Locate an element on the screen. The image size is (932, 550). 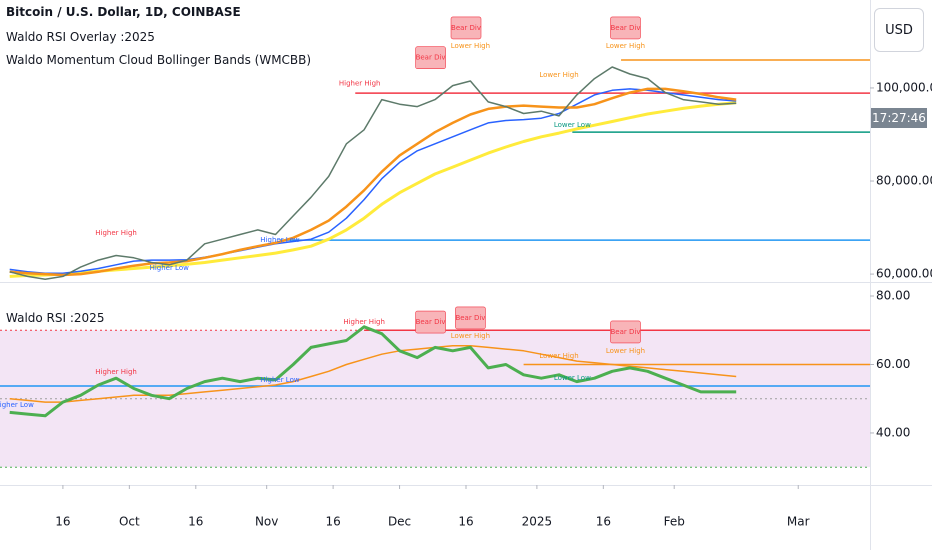
symbol-title: Bitcoin / U.S. Dollar, 1D, COINBASE is located at coordinates (123, 12).